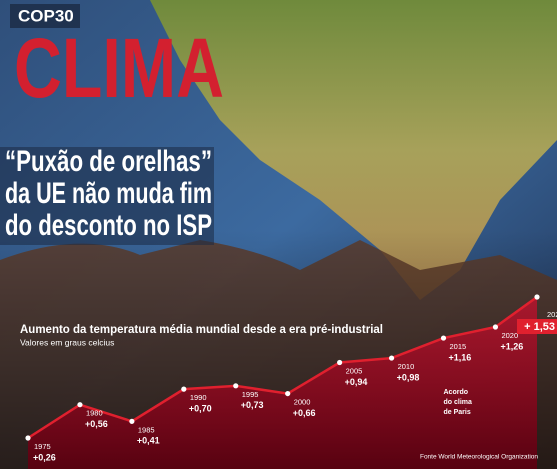  I want to click on main-title: CLIMA, so click(119, 68).